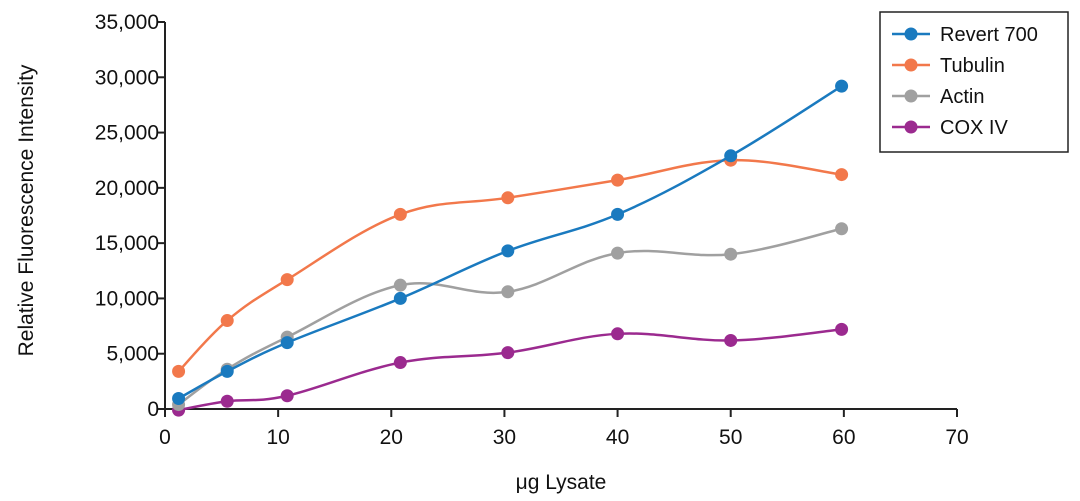 This screenshot has height=501, width=1080. Describe the element at coordinates (127, 133) in the screenshot. I see `y-tick-label: 25,000` at that location.